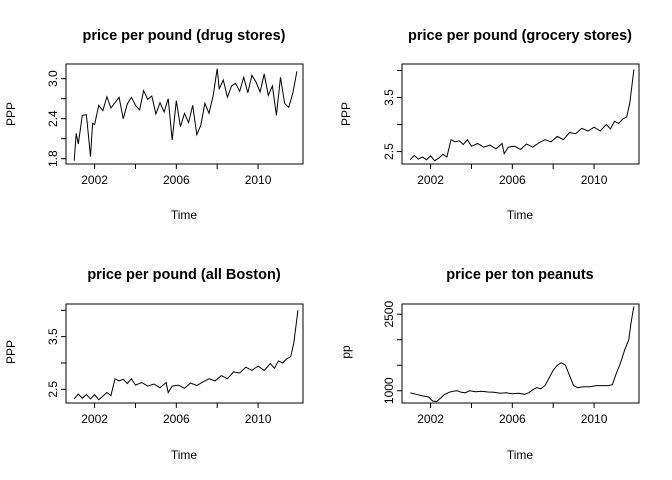 The height and width of the screenshot is (480, 672). What do you see at coordinates (389, 314) in the screenshot?
I see `y-tick-label: 2500` at bounding box center [389, 314].